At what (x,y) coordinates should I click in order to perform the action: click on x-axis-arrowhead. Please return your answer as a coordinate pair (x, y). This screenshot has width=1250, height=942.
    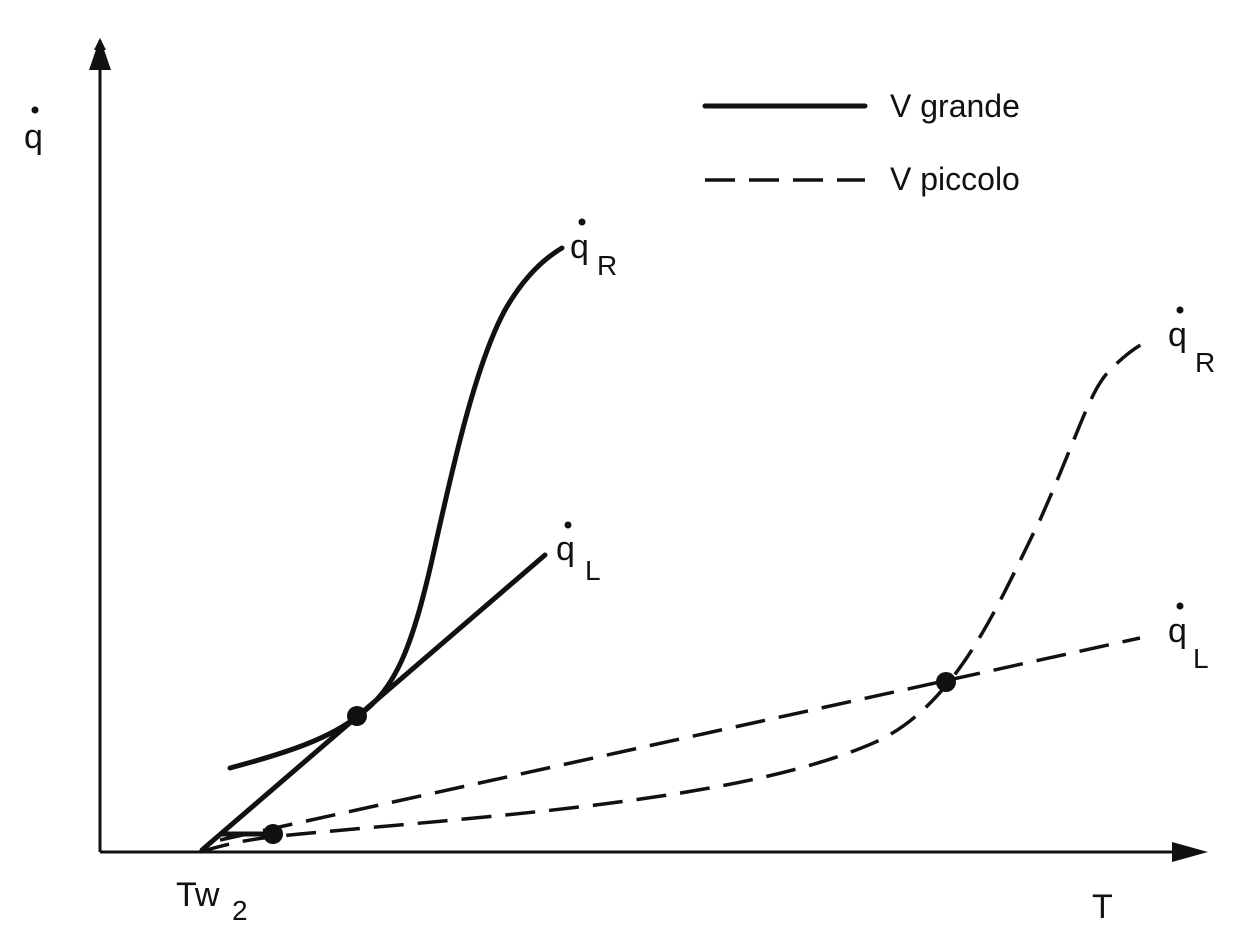
    Looking at the image, I should click on (1190, 852).